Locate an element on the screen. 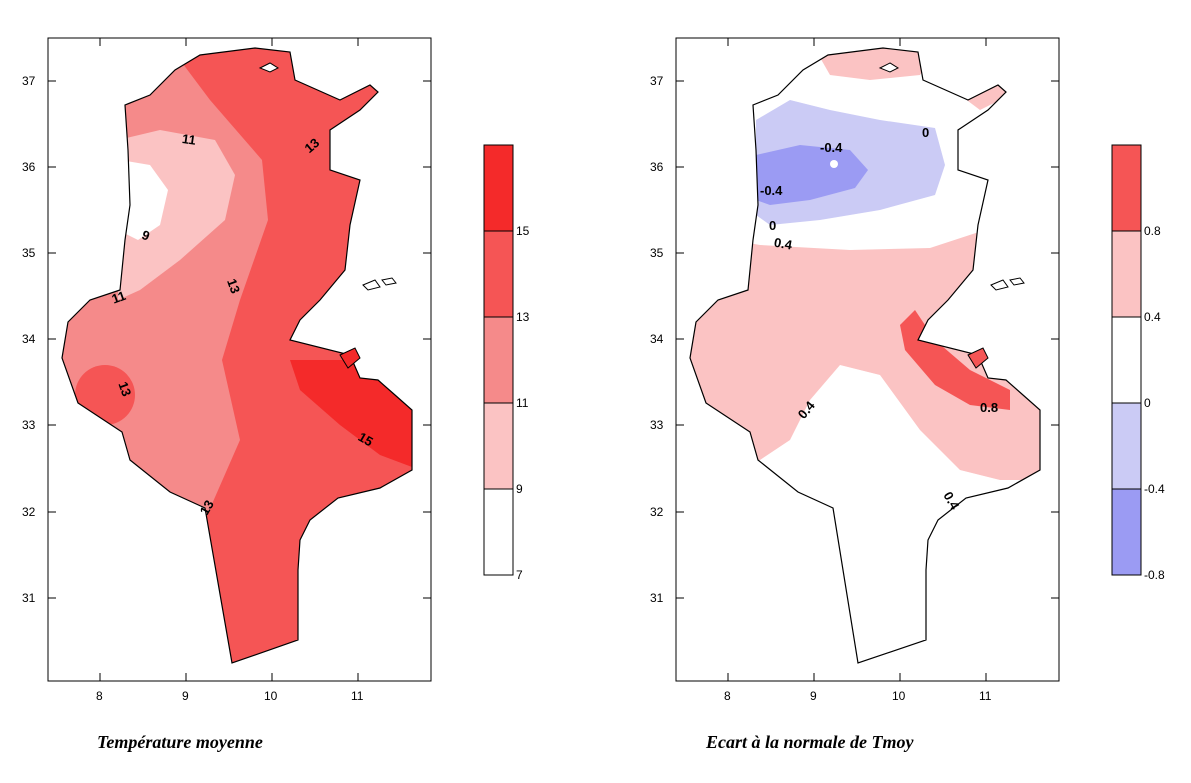  contour-label: 0.8 is located at coordinates (989, 407).